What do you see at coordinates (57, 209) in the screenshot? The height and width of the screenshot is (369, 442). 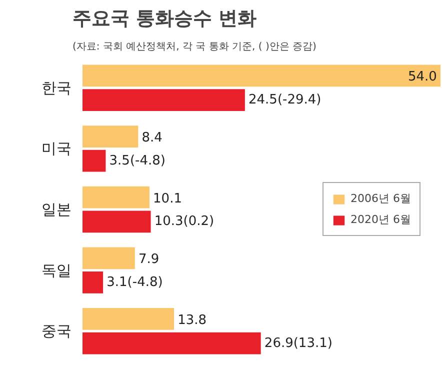 I see `y-tick-label: 일본` at bounding box center [57, 209].